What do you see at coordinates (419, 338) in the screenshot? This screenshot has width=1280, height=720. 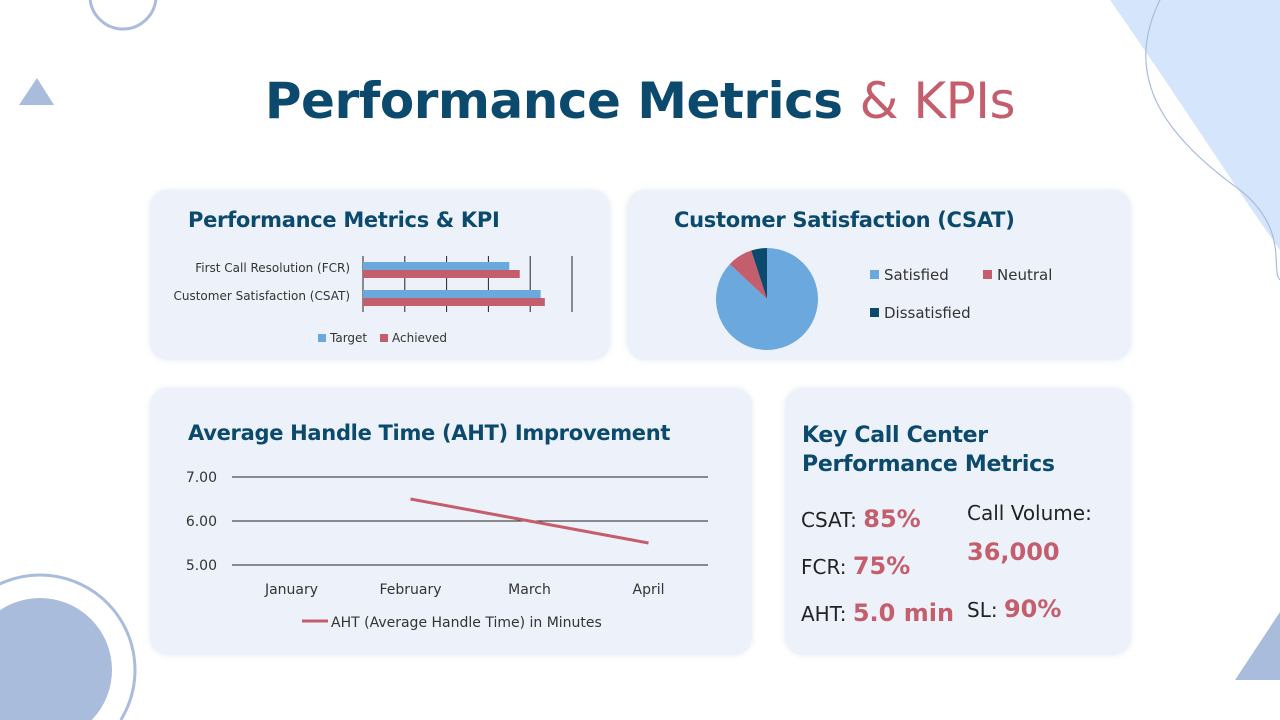 I see `legend-label: Achieved` at bounding box center [419, 338].